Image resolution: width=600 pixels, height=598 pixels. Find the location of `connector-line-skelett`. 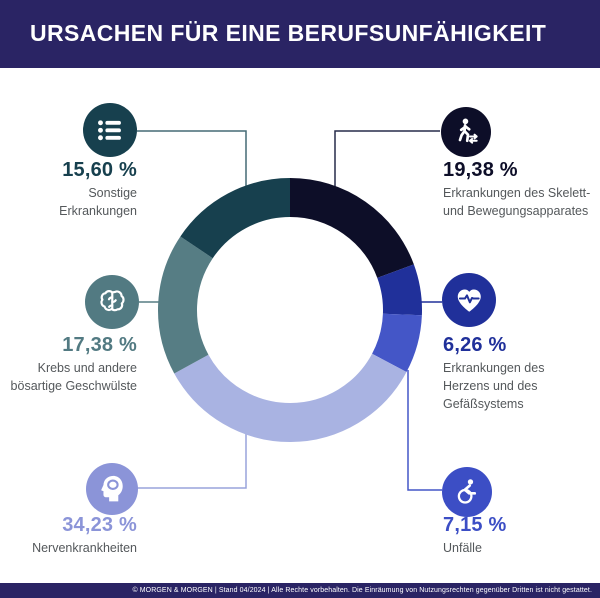

connector-line-skelett is located at coordinates (387, 159).